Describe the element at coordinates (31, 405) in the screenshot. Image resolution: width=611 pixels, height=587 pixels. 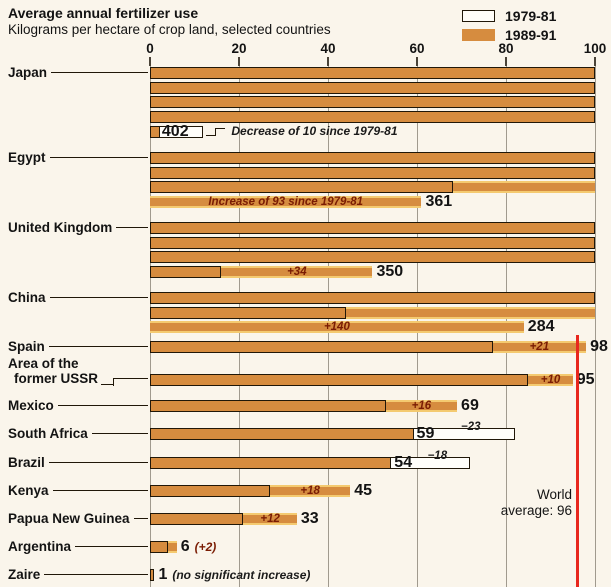
I see `country-label: Mexico` at that location.